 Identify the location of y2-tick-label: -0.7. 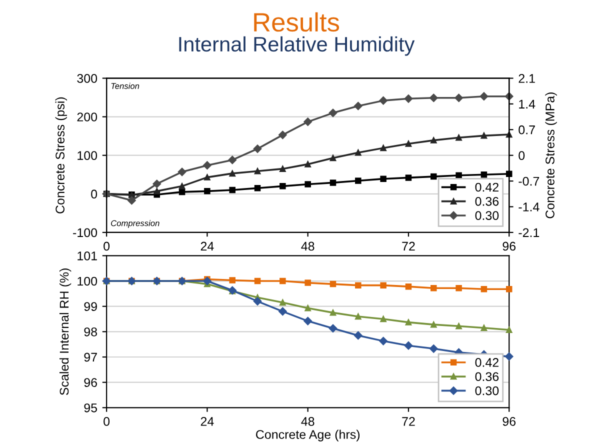
(529, 181).